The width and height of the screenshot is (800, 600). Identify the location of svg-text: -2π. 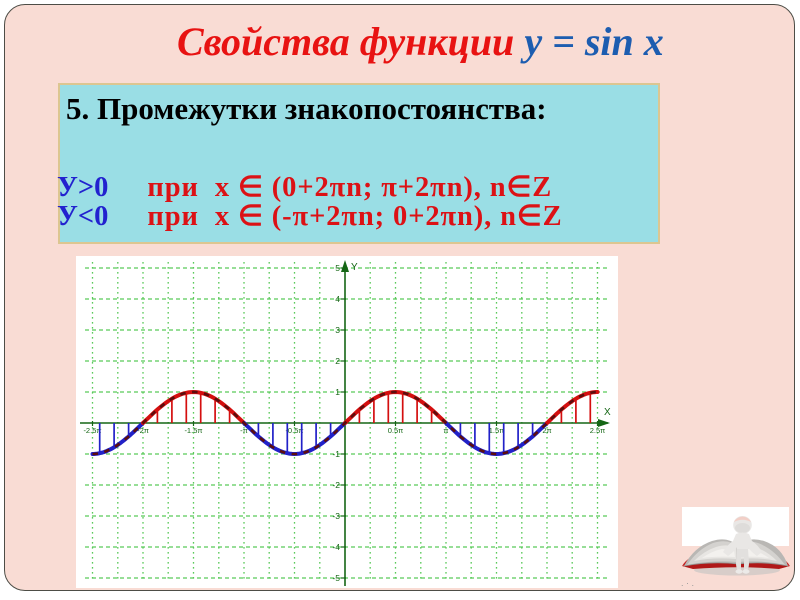
(143, 430).